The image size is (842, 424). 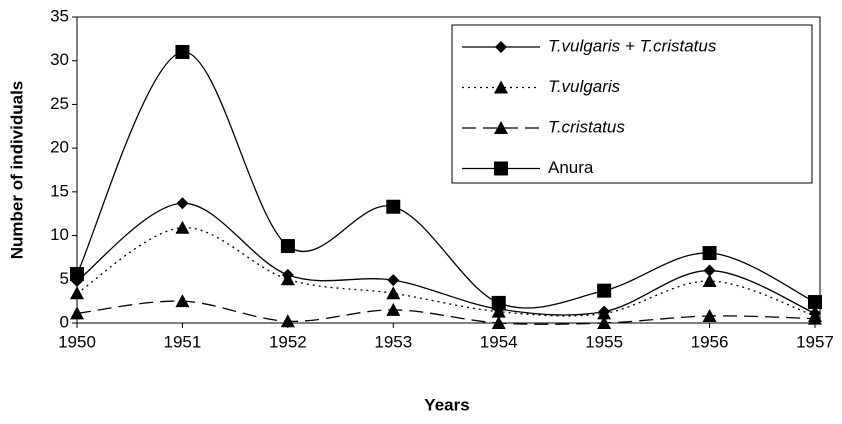 What do you see at coordinates (77, 341) in the screenshot?
I see `x-tick-label: 1950` at bounding box center [77, 341].